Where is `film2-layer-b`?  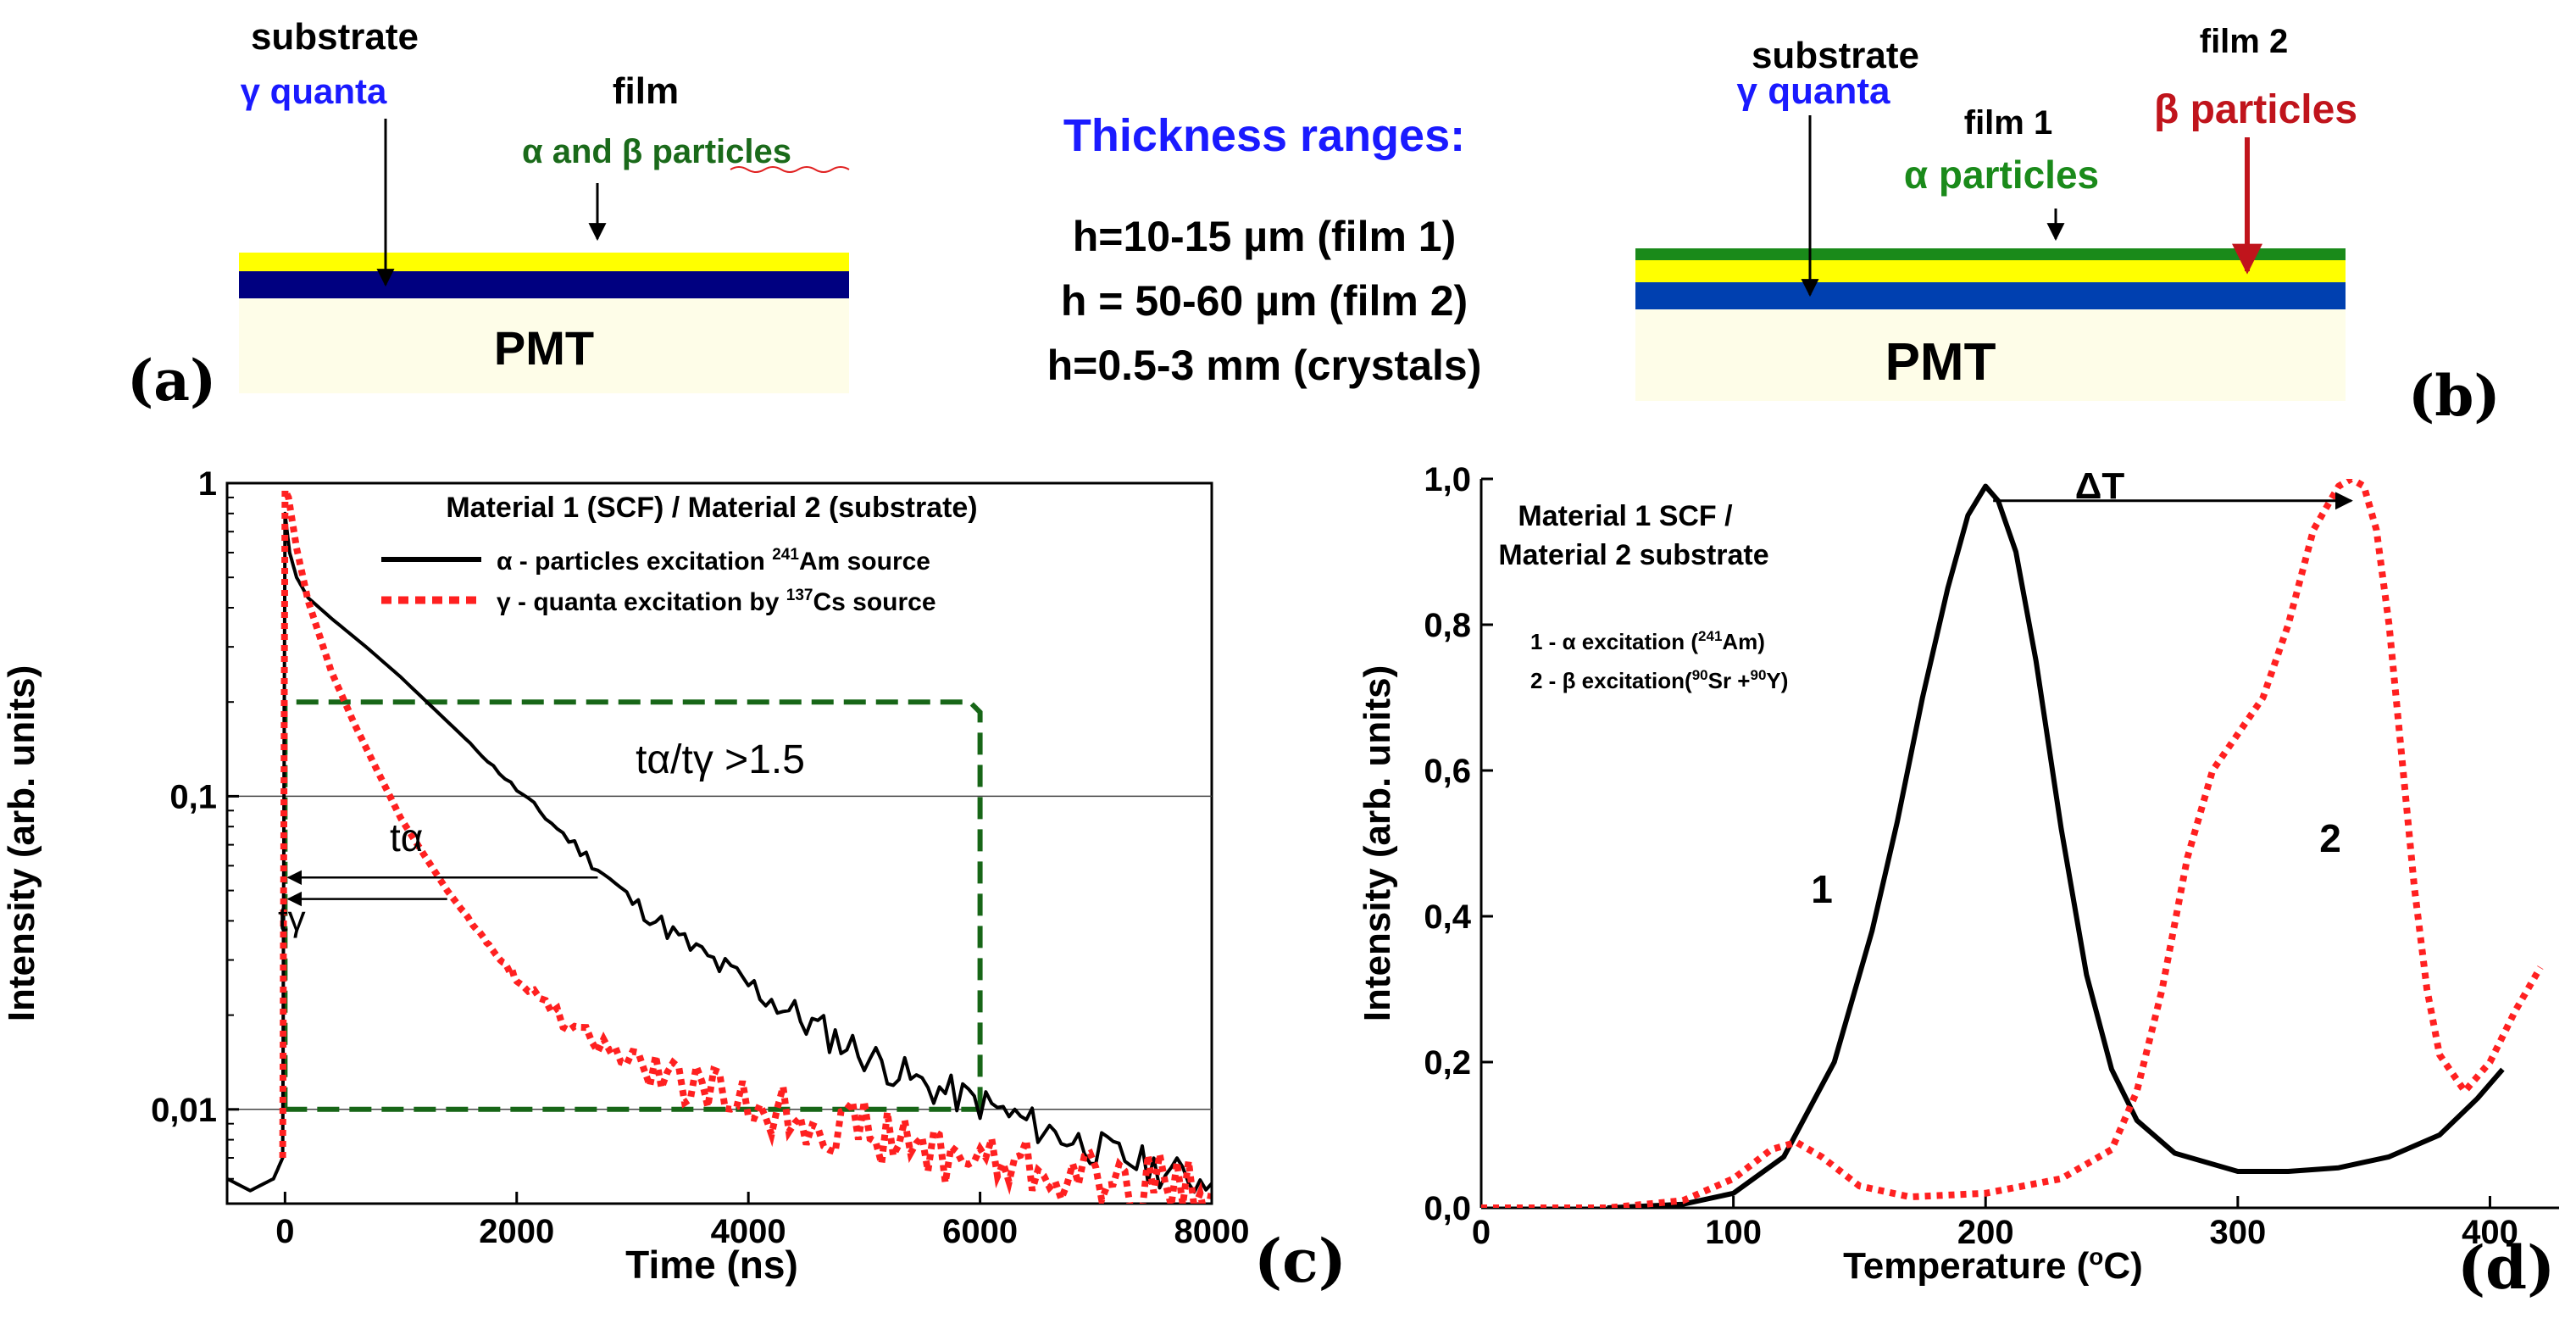
film2-layer-b is located at coordinates (1990, 254).